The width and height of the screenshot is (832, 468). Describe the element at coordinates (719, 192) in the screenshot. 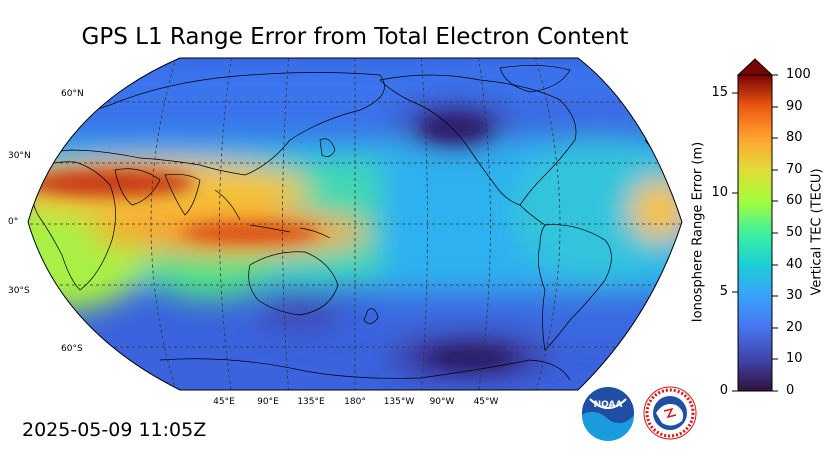

I see `cb-left-tick-10: 10` at that location.